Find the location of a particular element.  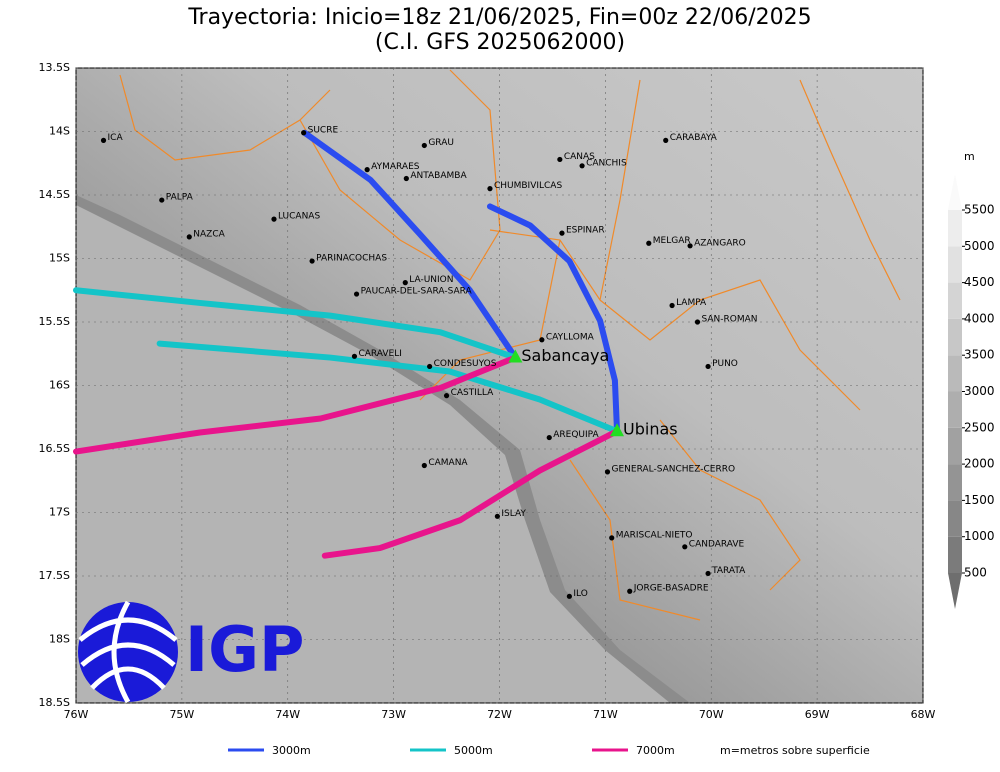

place-label: CHUMBIVILCAS is located at coordinates (528, 186).